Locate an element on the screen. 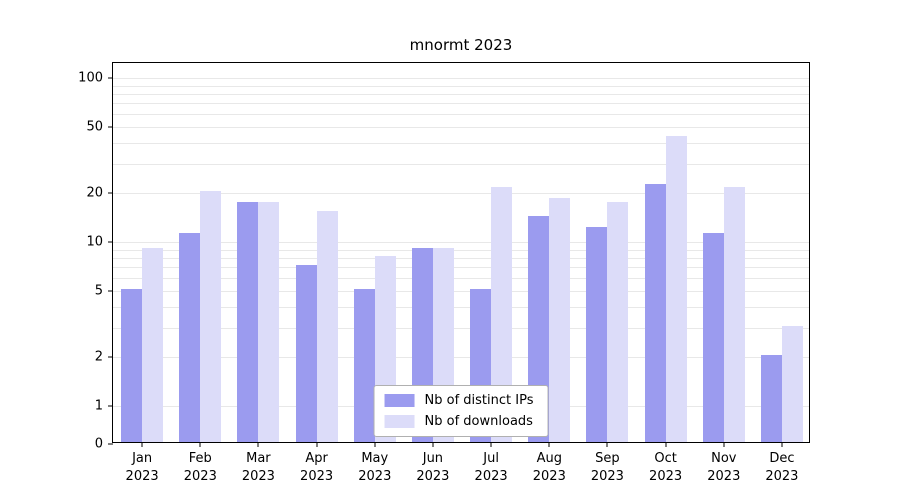 The height and width of the screenshot is (500, 900). x-tick-label: Nov 2023 is located at coordinates (724, 467).